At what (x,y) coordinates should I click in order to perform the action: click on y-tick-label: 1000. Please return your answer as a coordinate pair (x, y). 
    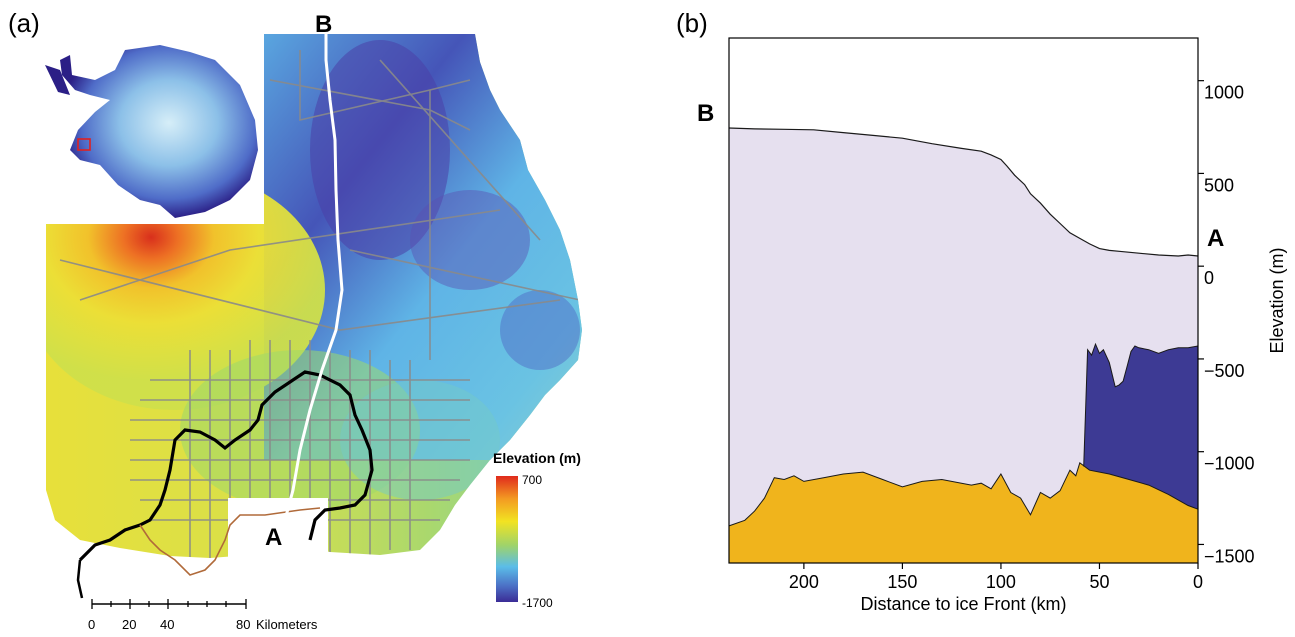
    Looking at the image, I should click on (1224, 93).